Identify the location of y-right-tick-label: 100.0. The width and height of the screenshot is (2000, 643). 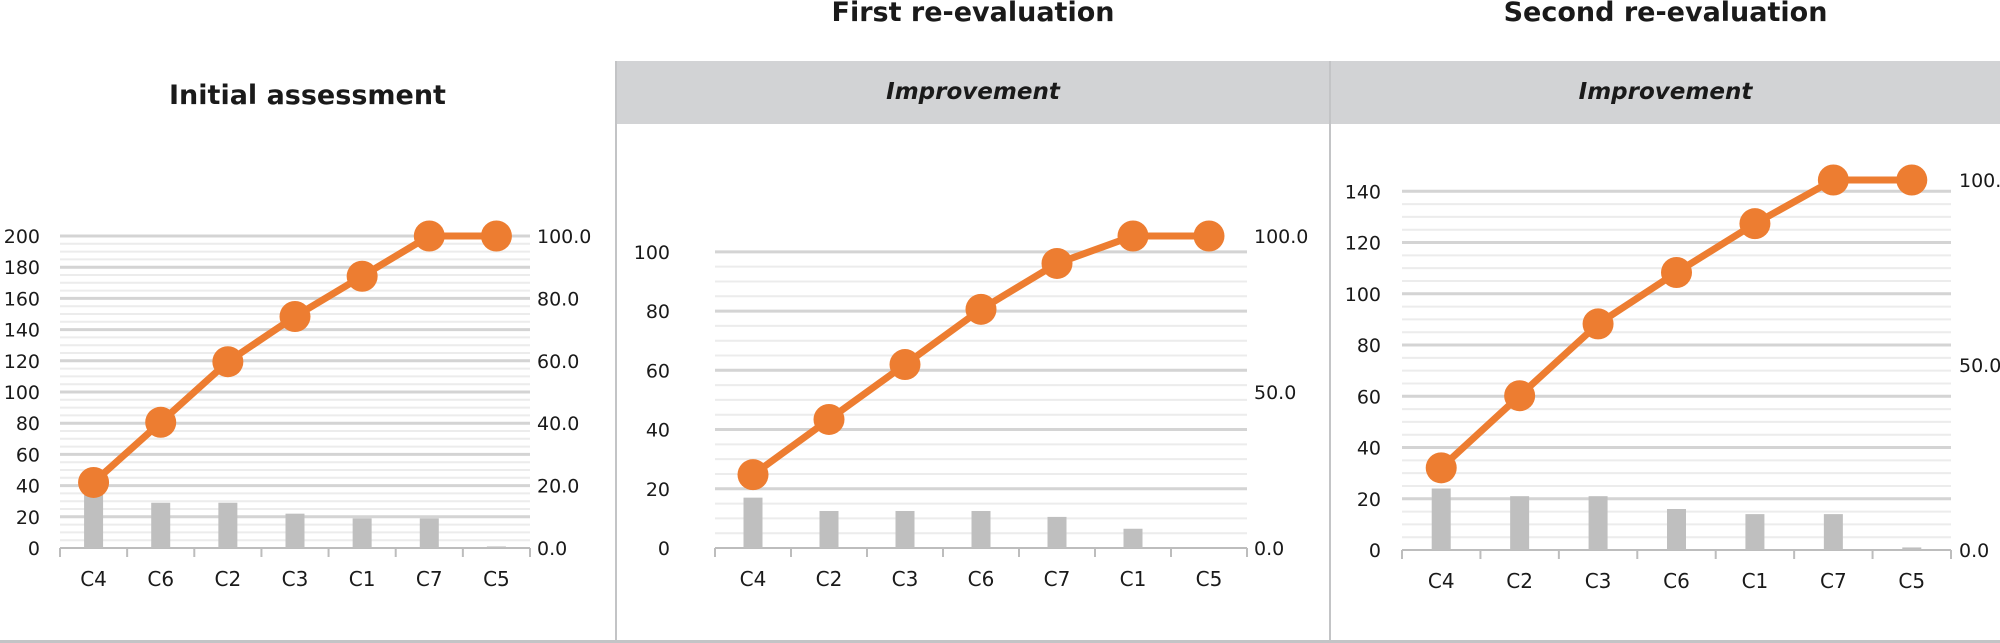
(1281, 237).